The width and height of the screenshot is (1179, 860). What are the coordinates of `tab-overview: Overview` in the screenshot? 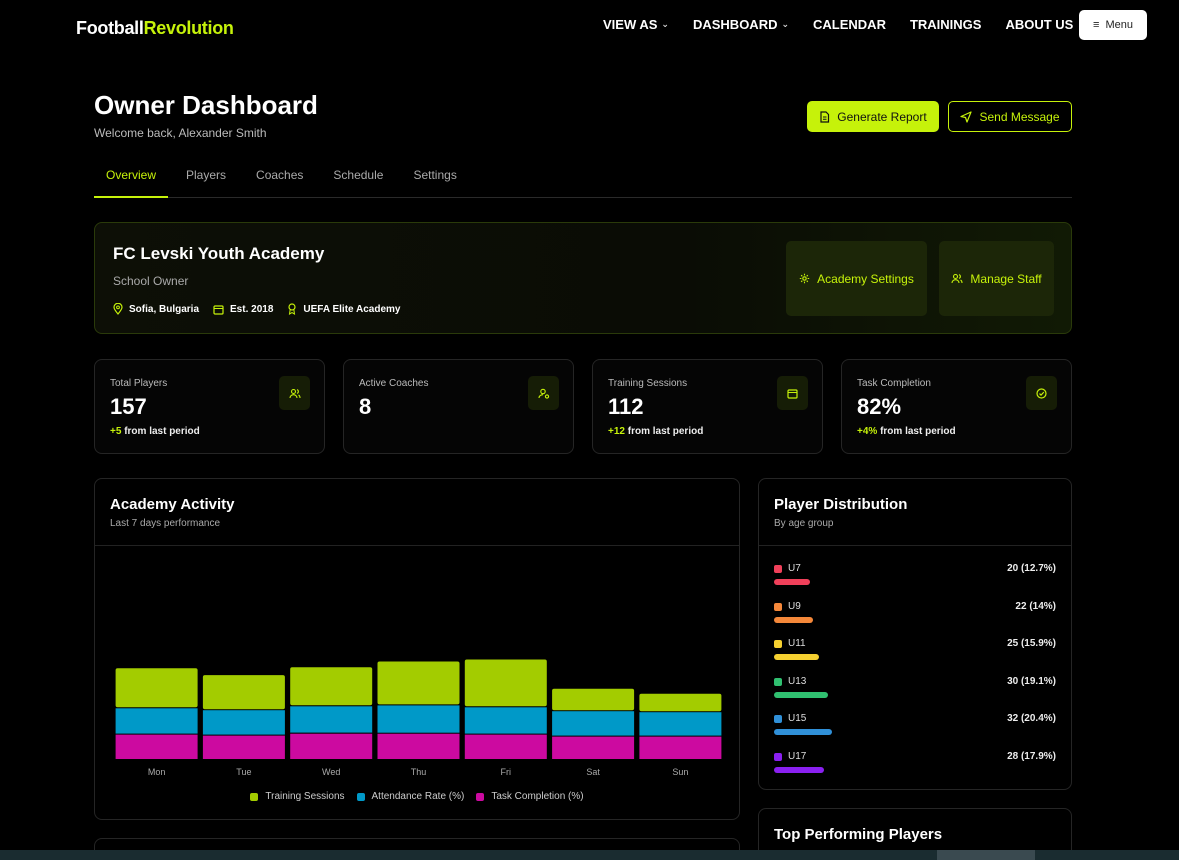 It's located at (131, 179).